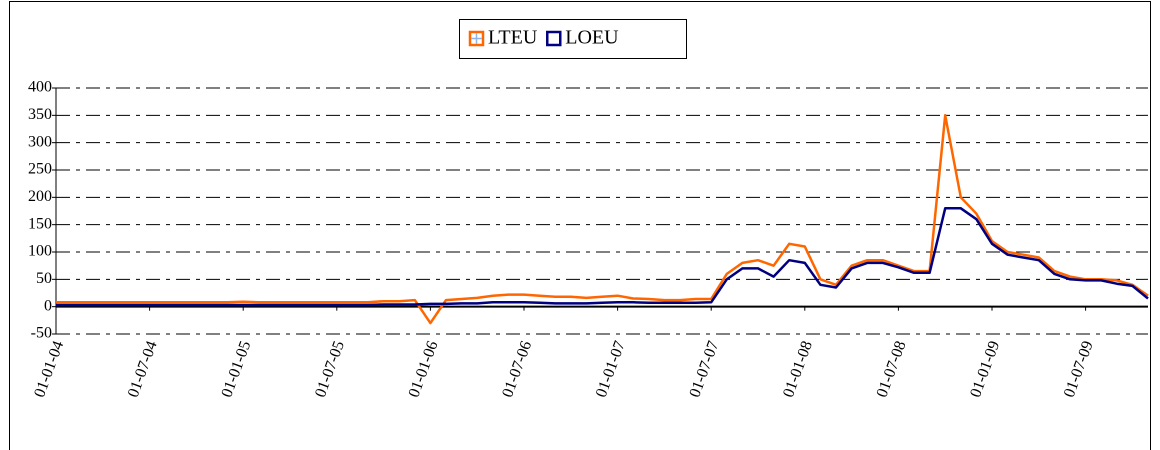 The height and width of the screenshot is (450, 1160). I want to click on y-tick-label: 250, so click(40, 169).